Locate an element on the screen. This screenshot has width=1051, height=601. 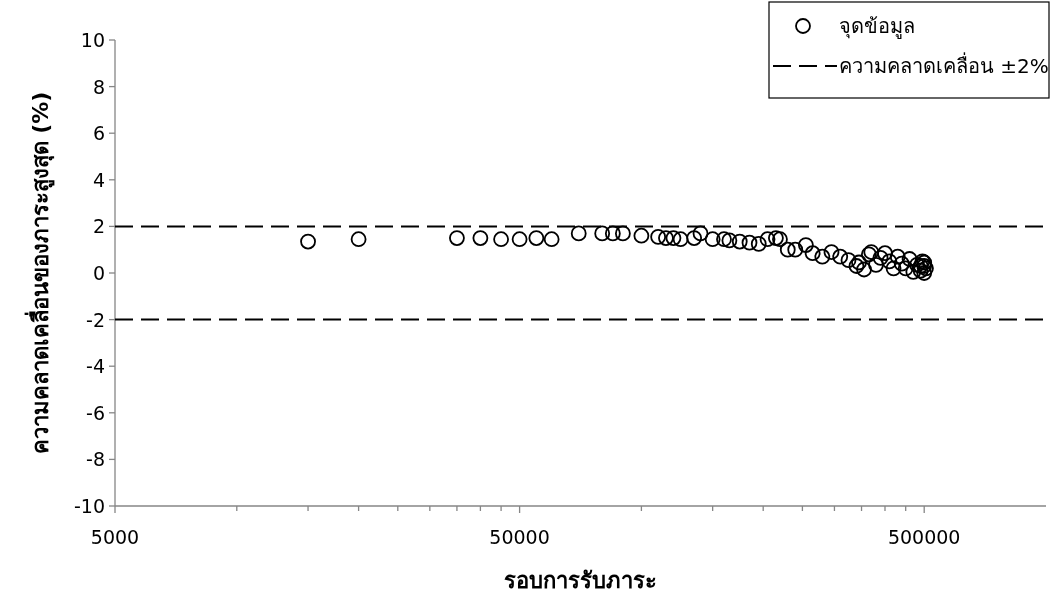
y-tick-label: 8 is located at coordinates (98, 86).